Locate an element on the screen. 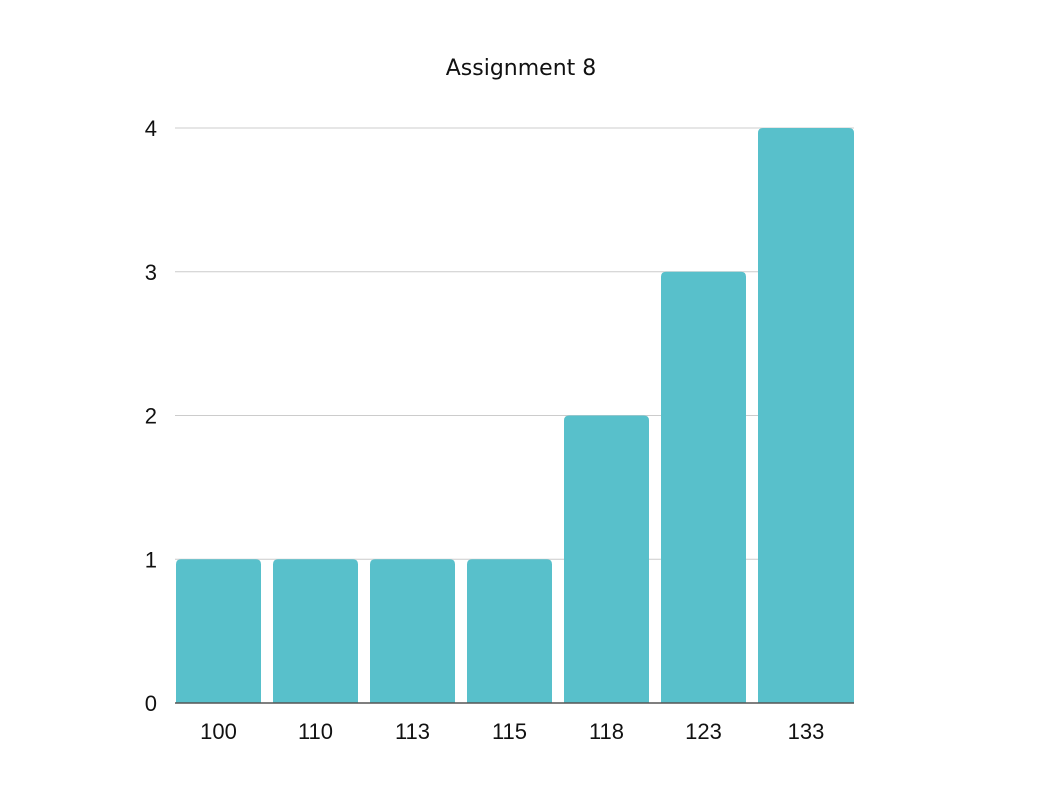 This screenshot has height=796, width=1042. x-tick-label-100: 100 is located at coordinates (218, 731).